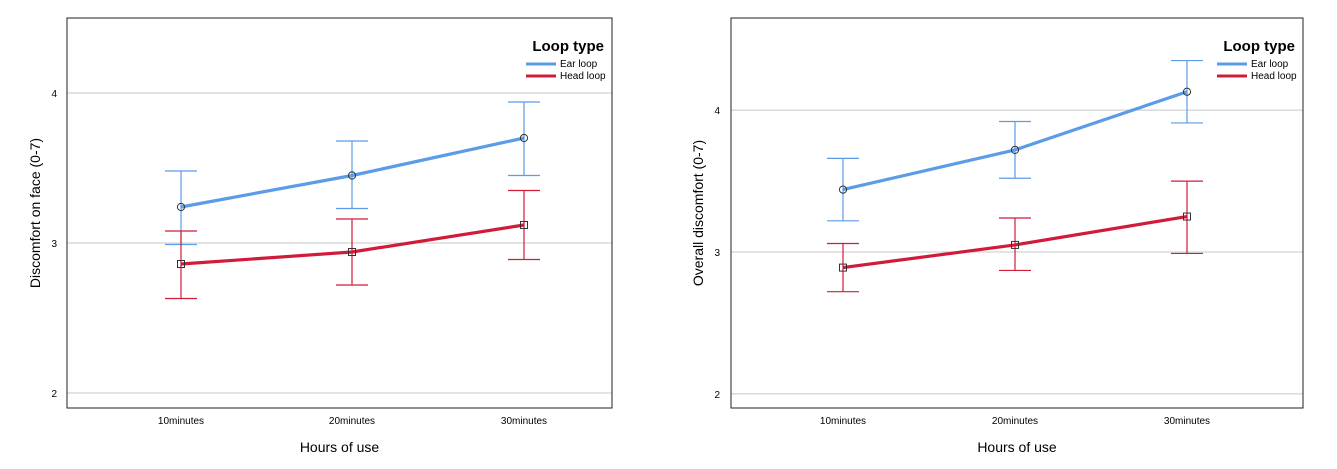  I want to click on y-axis-title: Overall discomfort (0-7), so click(698, 213).